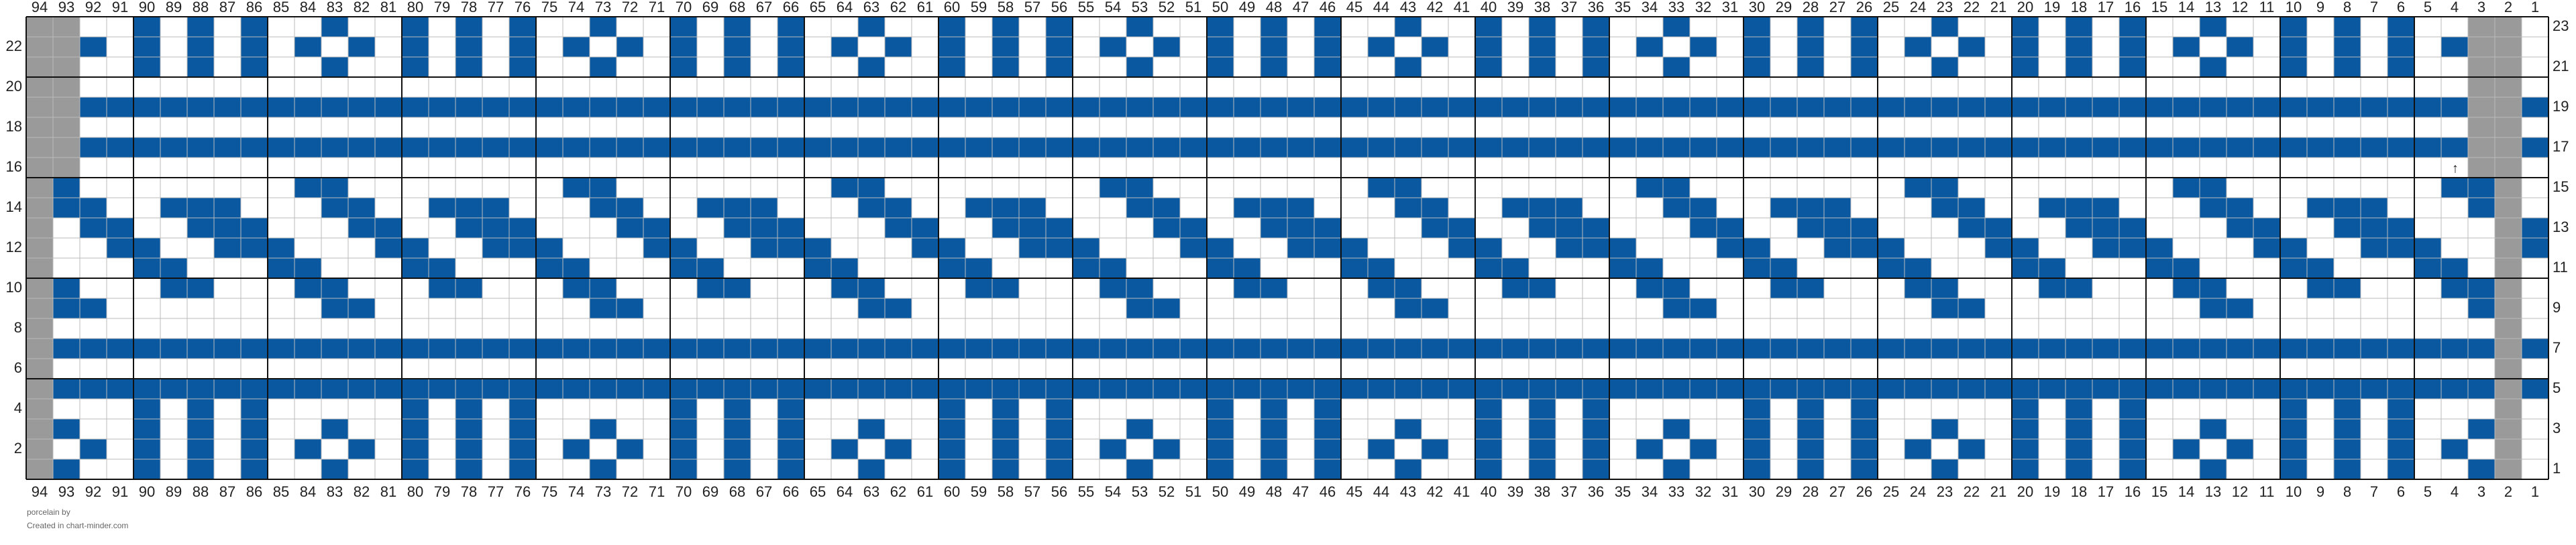 This screenshot has width=2576, height=545. I want to click on column-number: 64, so click(845, 8).